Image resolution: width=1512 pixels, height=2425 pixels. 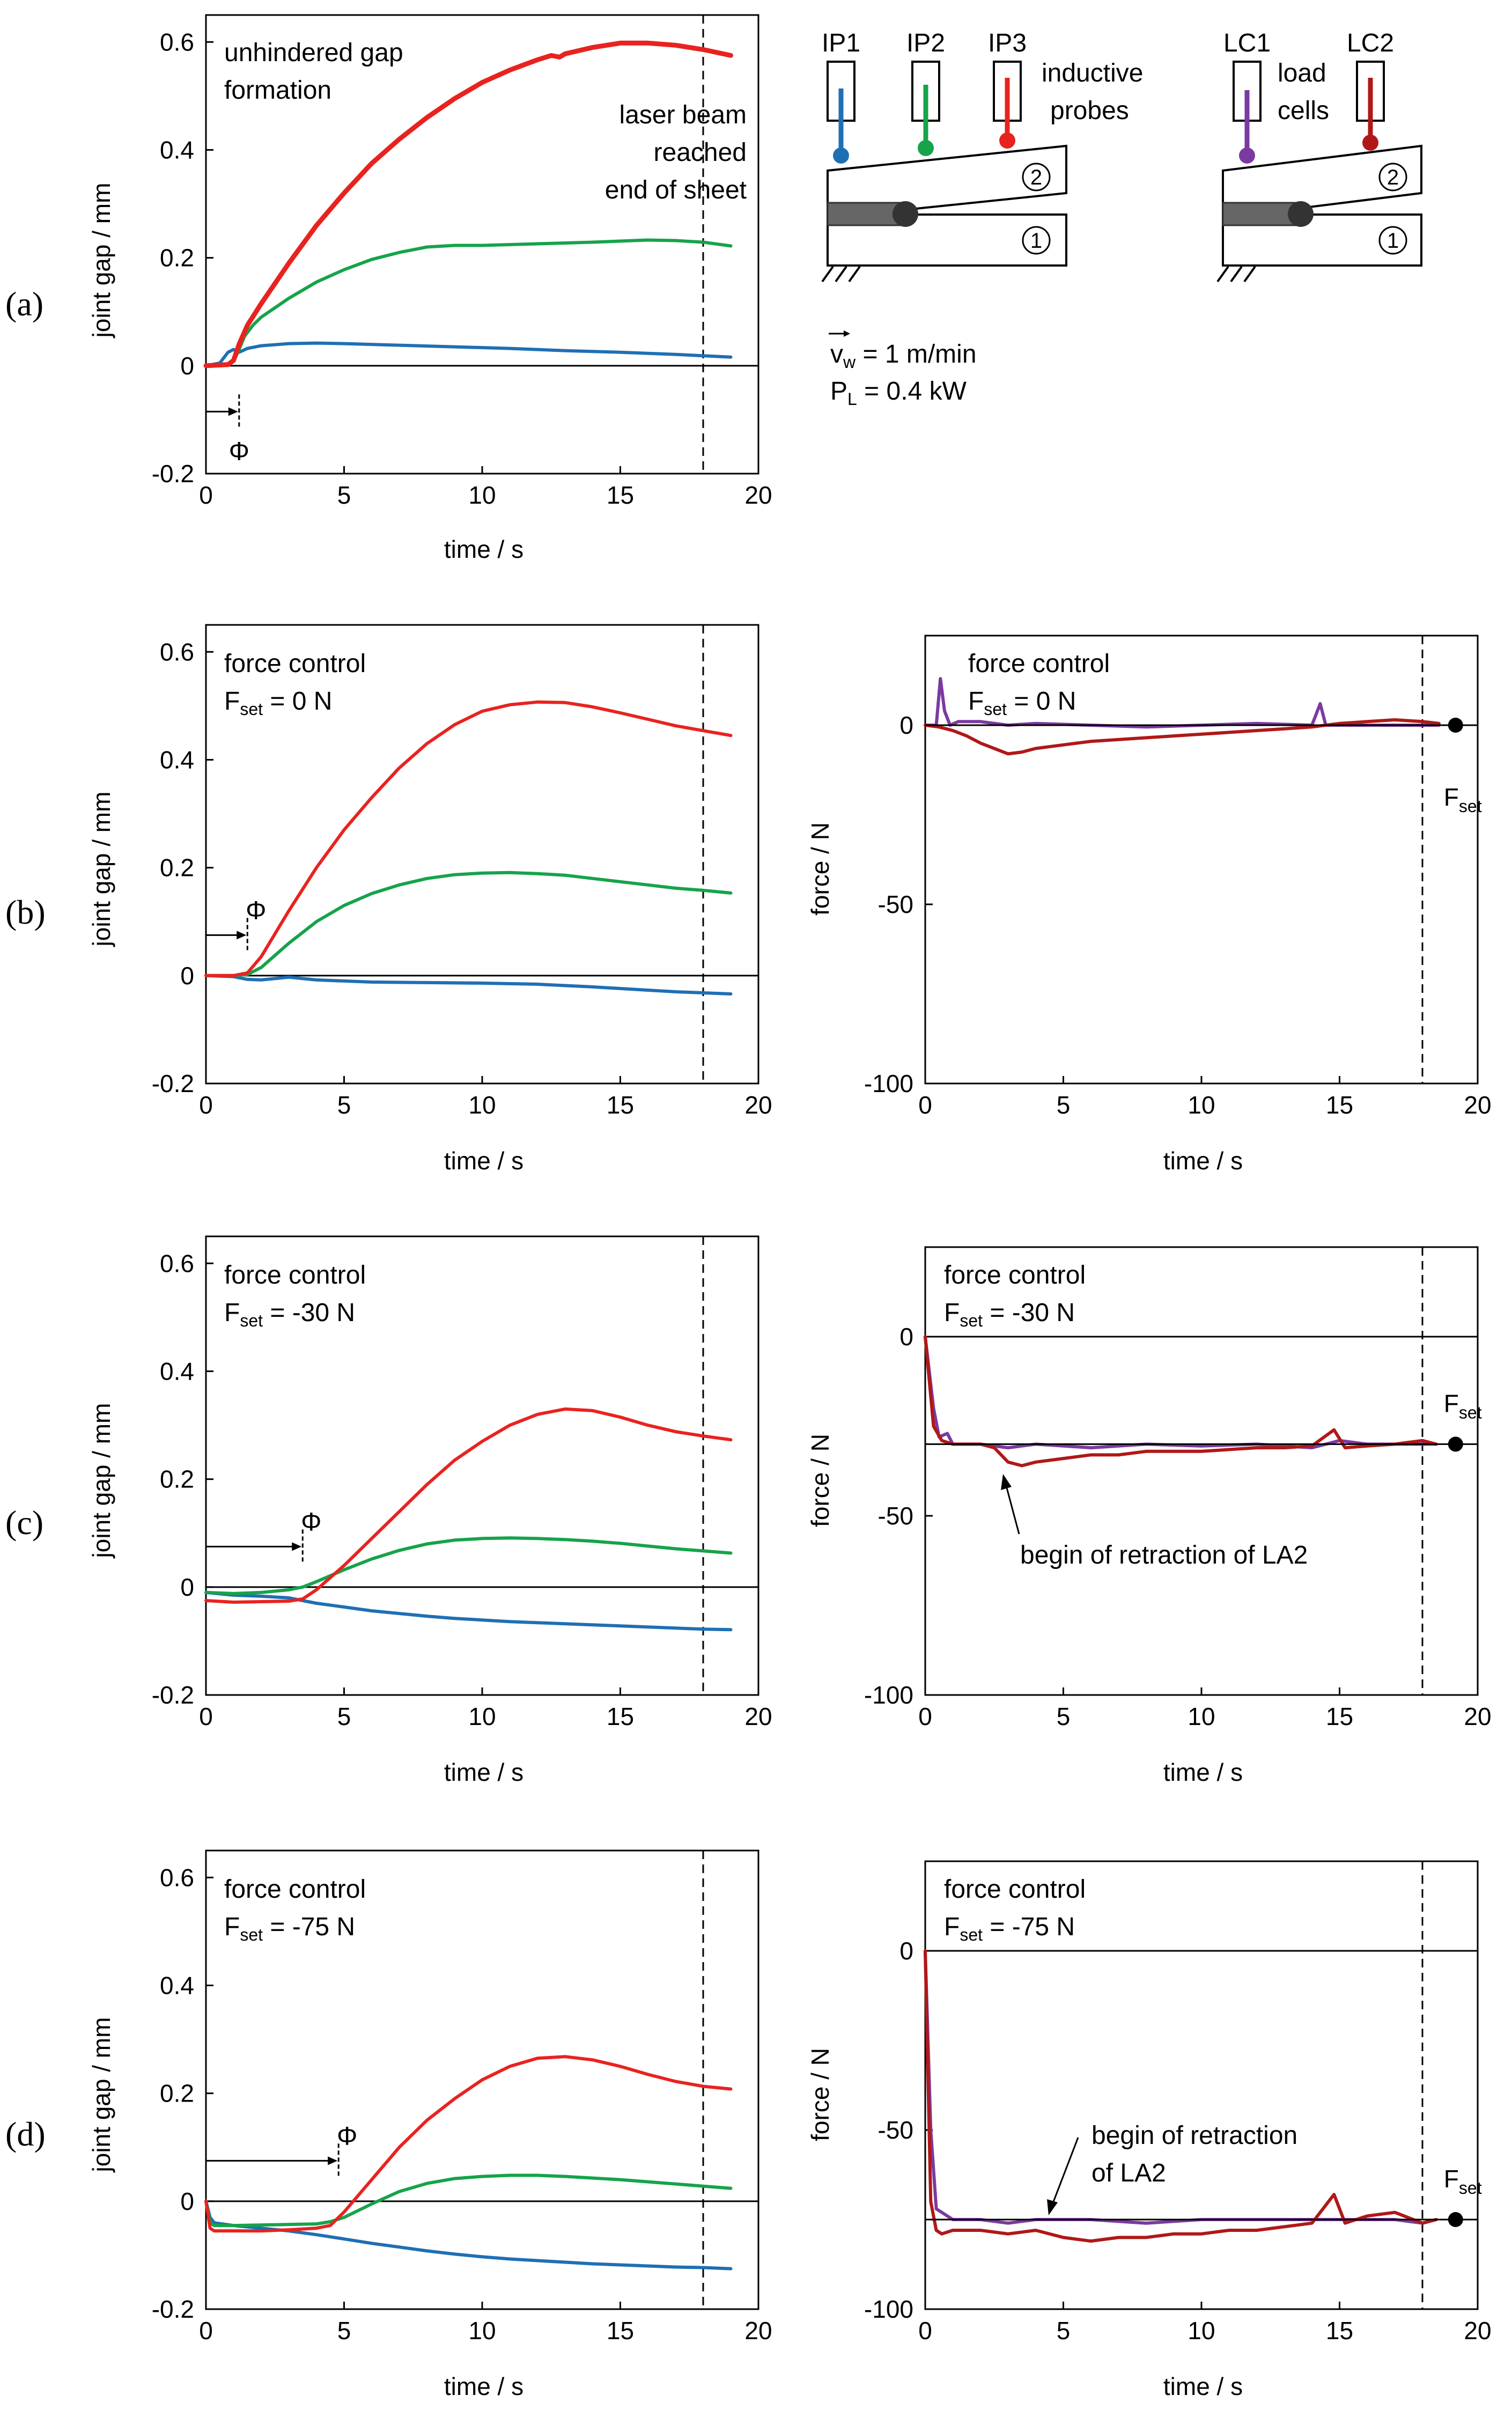 I want to click on probe-ip3-tip, so click(x=1007, y=140).